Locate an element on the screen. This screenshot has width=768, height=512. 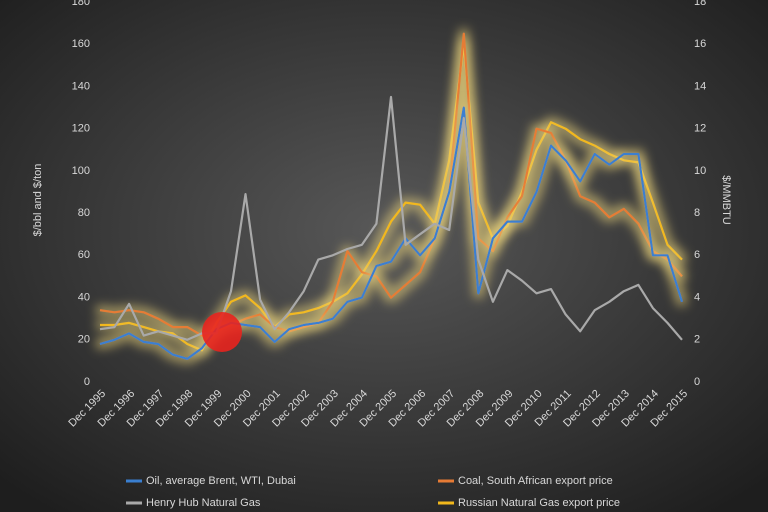
y-tick-label: 180 is located at coordinates (81, 4).